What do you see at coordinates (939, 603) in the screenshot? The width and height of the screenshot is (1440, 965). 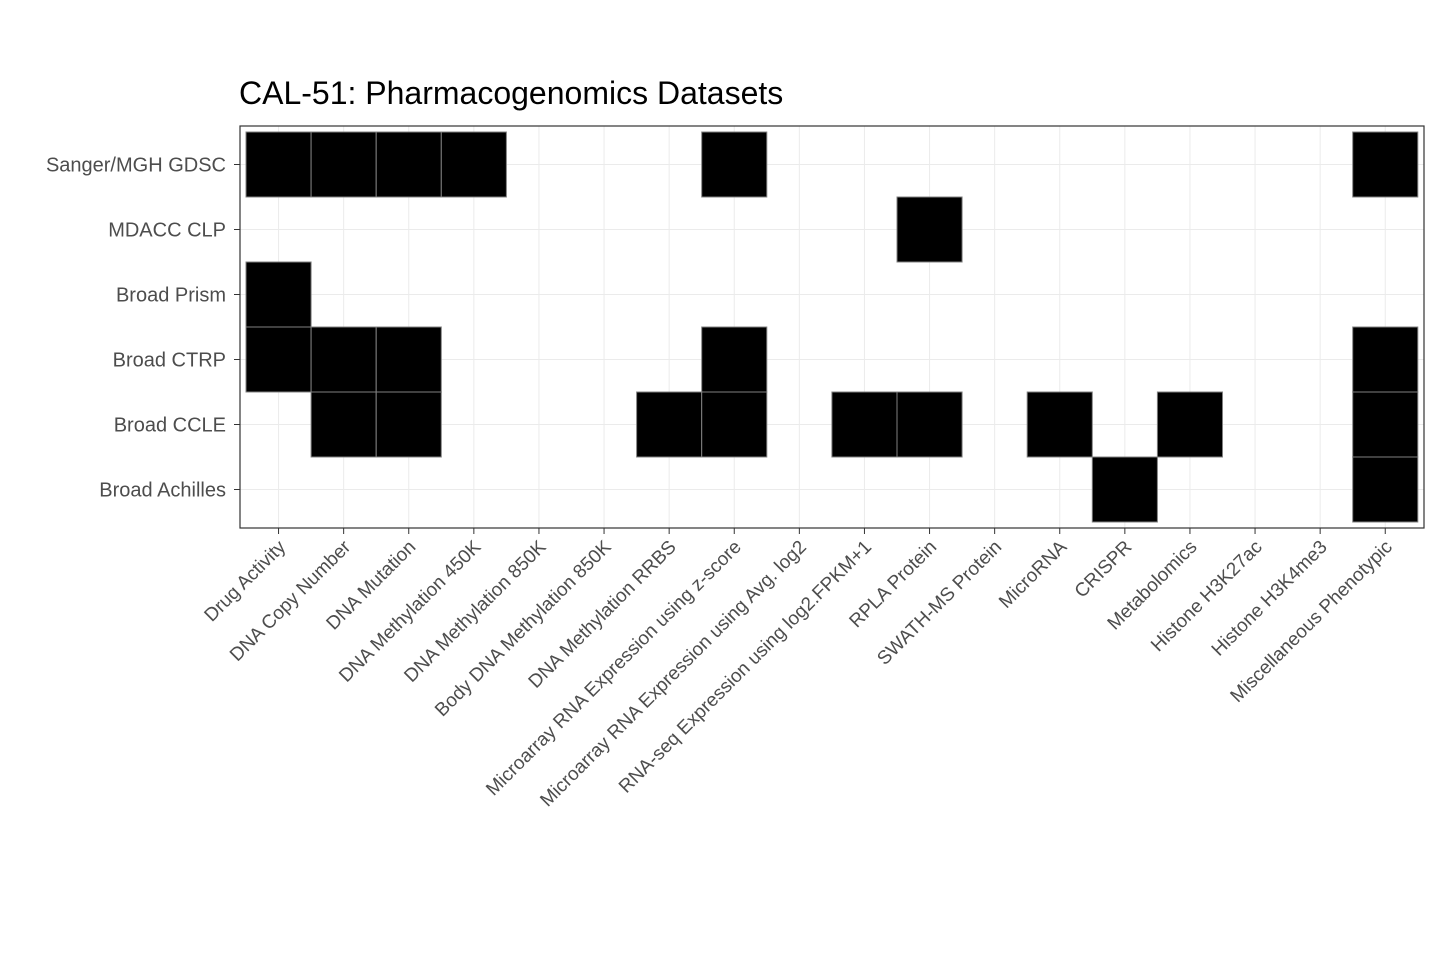 I see `x-tick-label: SWATH-MS Protein` at bounding box center [939, 603].